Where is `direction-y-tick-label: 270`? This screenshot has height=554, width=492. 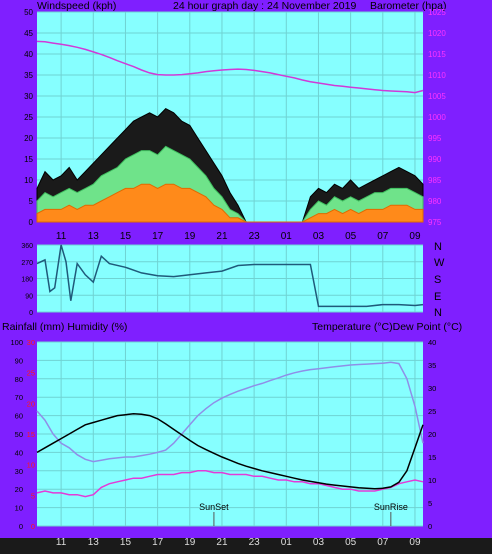 direction-y-tick-label: 270 is located at coordinates (27, 263).